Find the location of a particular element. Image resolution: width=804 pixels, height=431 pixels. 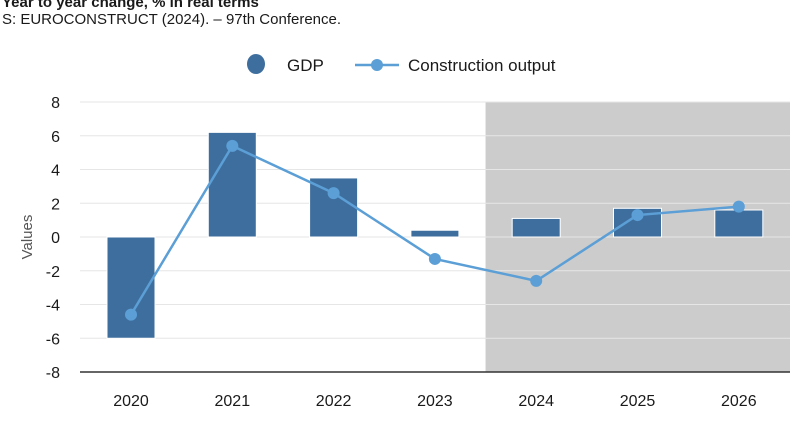

x-tick-label: 2021 is located at coordinates (233, 401).